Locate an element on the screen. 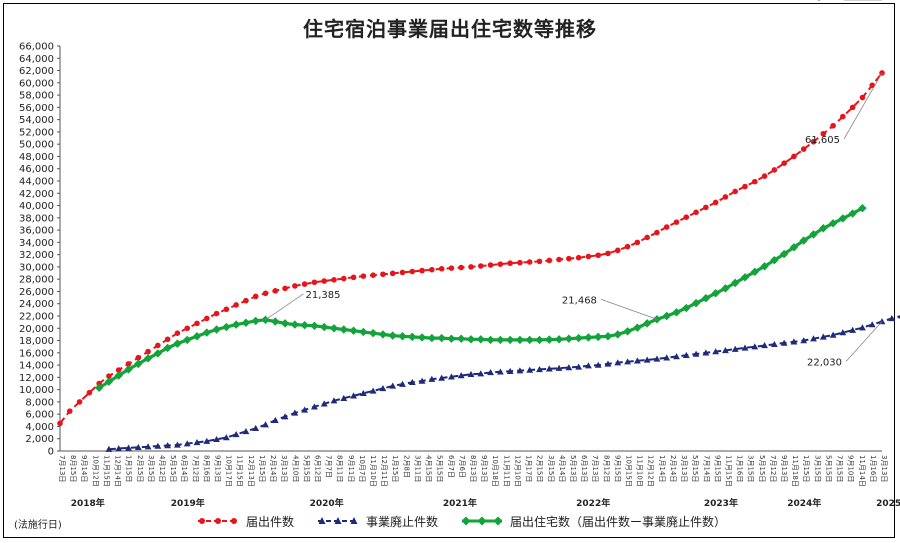 This screenshot has height=543, width=900. year-label: 2025年 is located at coordinates (888, 503).